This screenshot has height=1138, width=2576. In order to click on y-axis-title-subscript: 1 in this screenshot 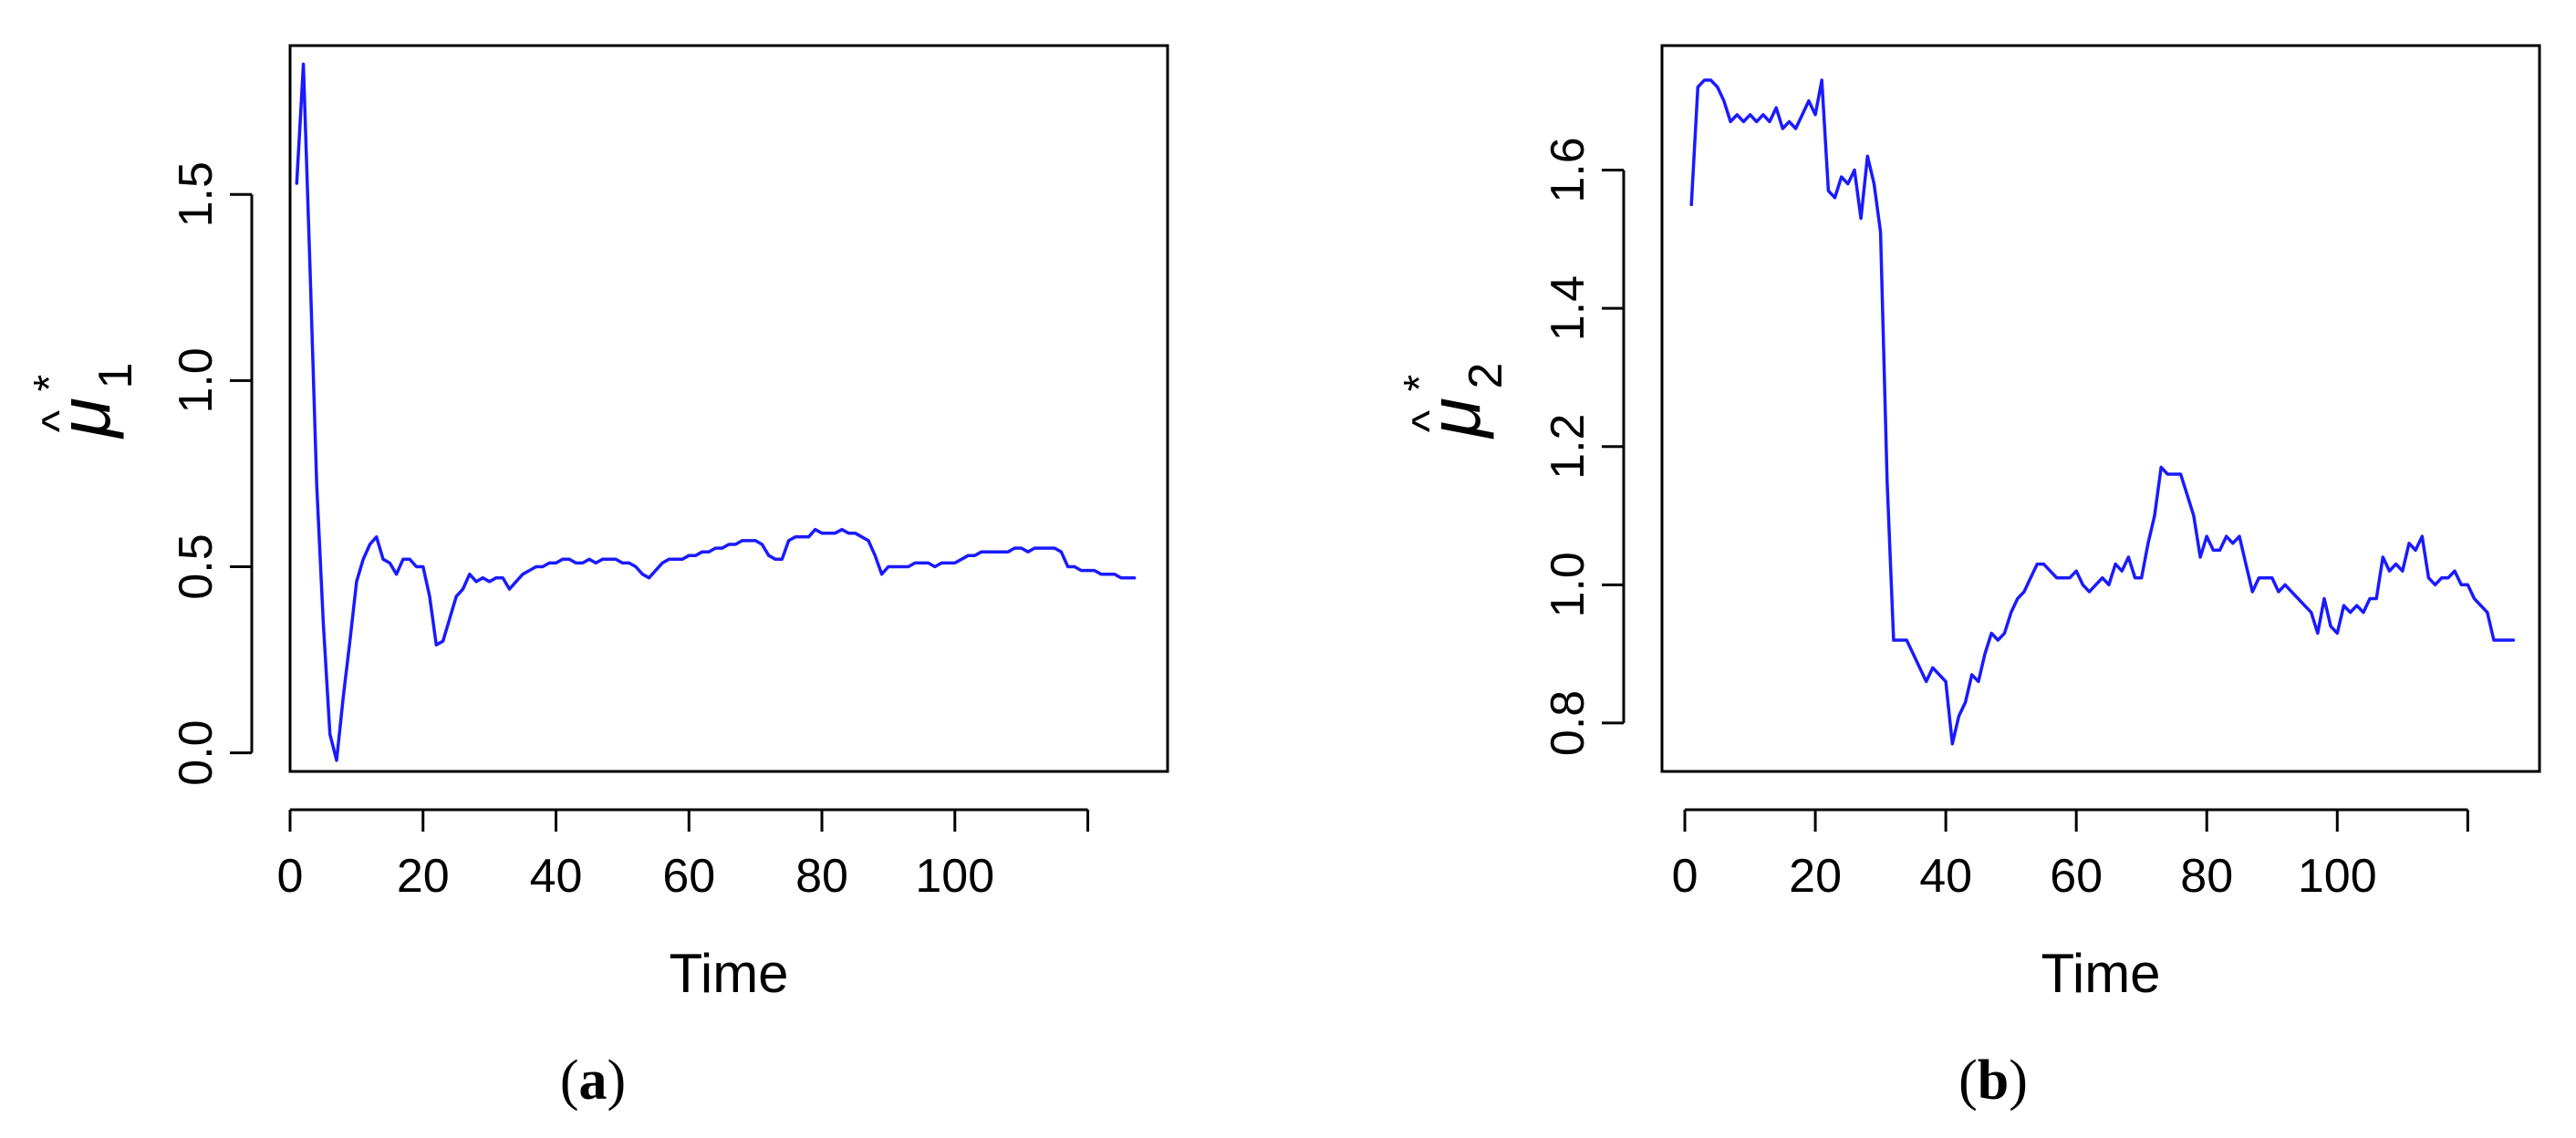, I will do `click(116, 376)`.